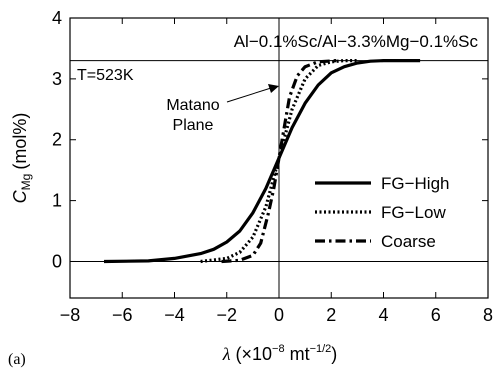 The width and height of the screenshot is (500, 378). Describe the element at coordinates (57, 201) in the screenshot. I see `y-tick-label: 1` at that location.